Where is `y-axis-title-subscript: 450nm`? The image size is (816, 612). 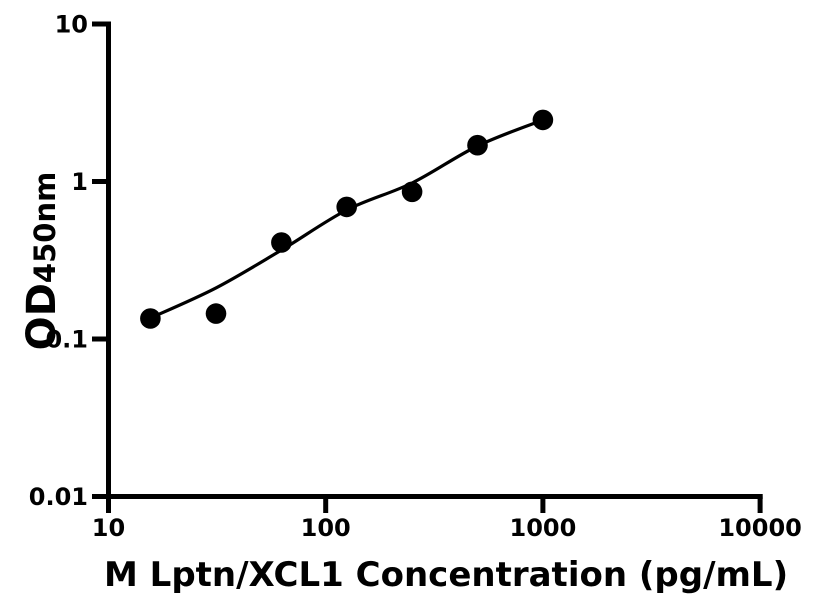
y-axis-title-subscript: 450nm is located at coordinates (45, 227).